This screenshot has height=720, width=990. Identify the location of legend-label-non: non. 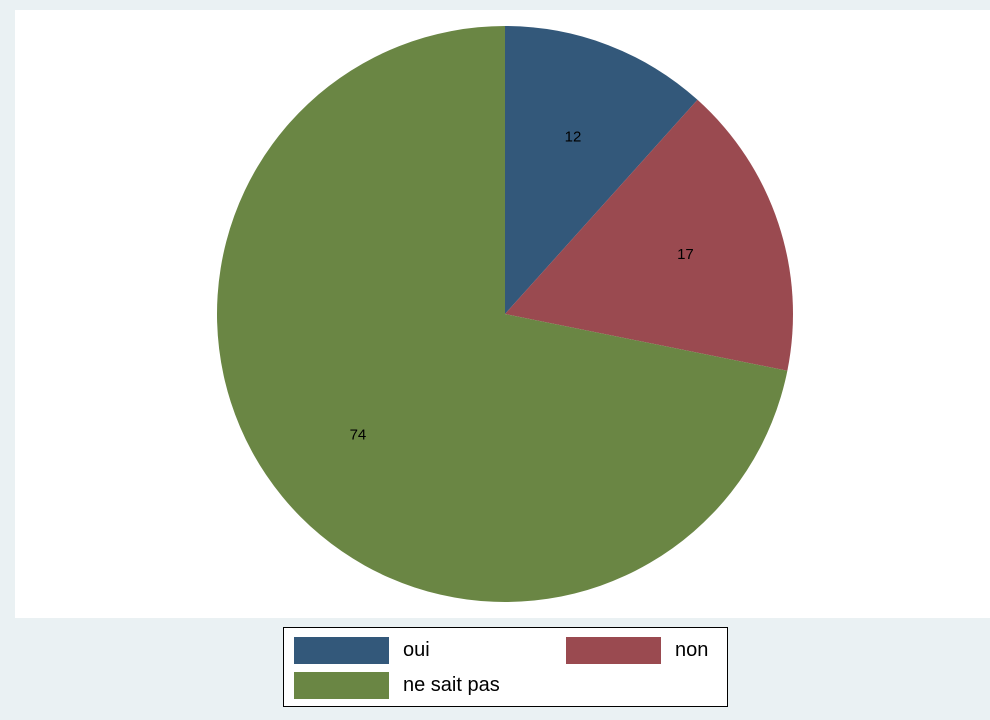
(692, 649).